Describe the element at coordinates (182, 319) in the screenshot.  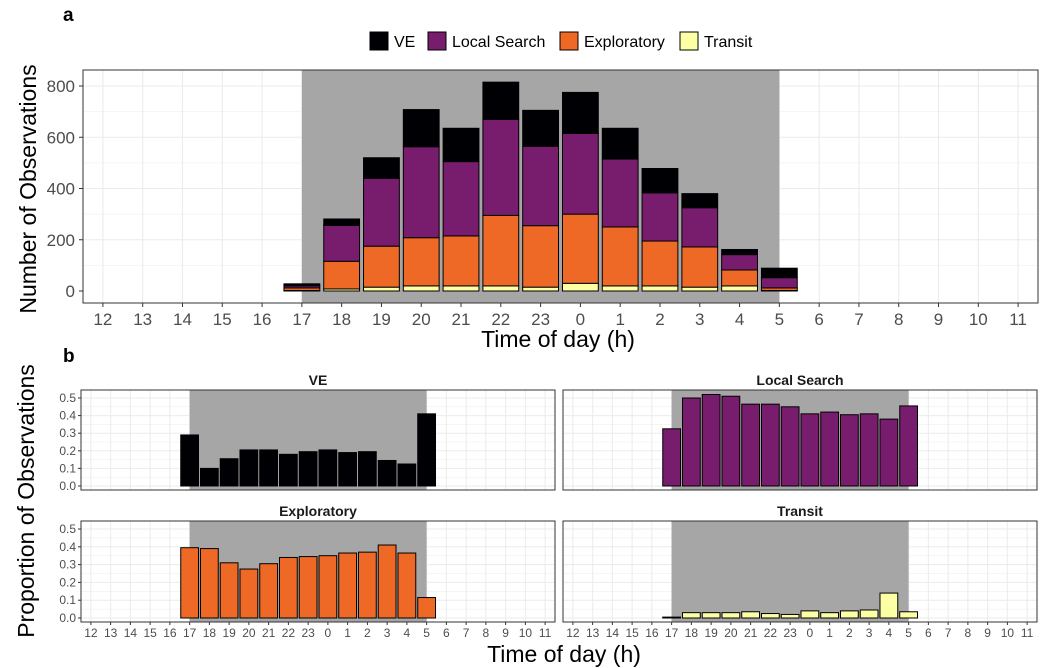
I see `panel-a-x-tick-label: 14` at that location.